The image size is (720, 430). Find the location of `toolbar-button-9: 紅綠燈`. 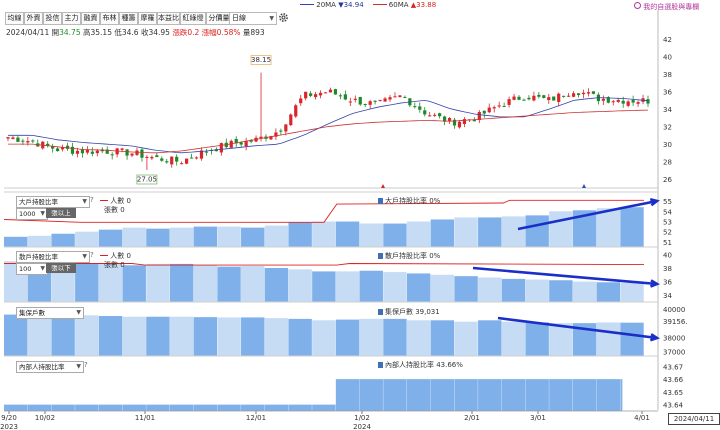

toolbar-button-9: 紅綠燈 is located at coordinates (193, 18).